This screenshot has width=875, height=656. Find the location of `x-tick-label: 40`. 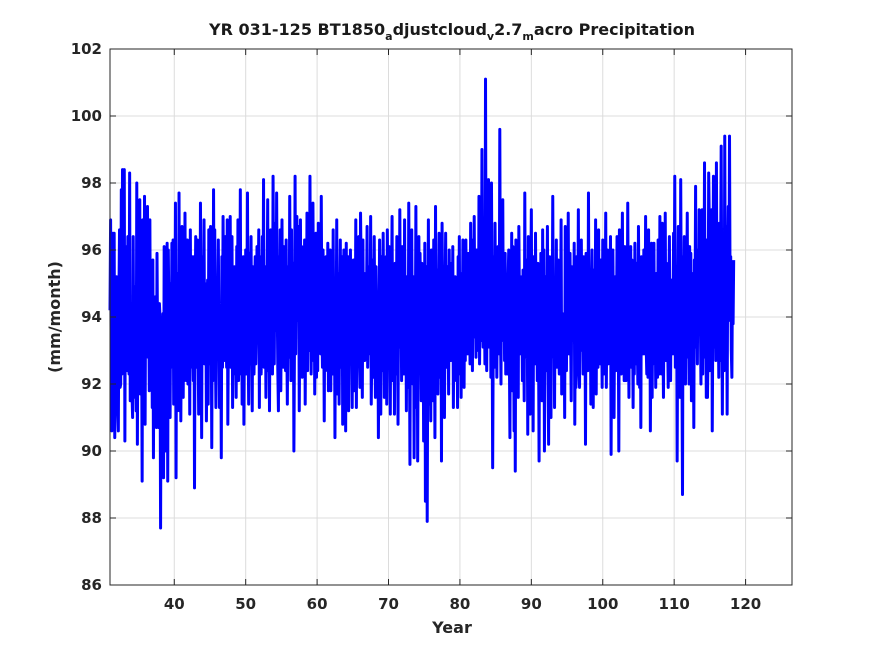

x-tick-label: 40 is located at coordinates (174, 604).